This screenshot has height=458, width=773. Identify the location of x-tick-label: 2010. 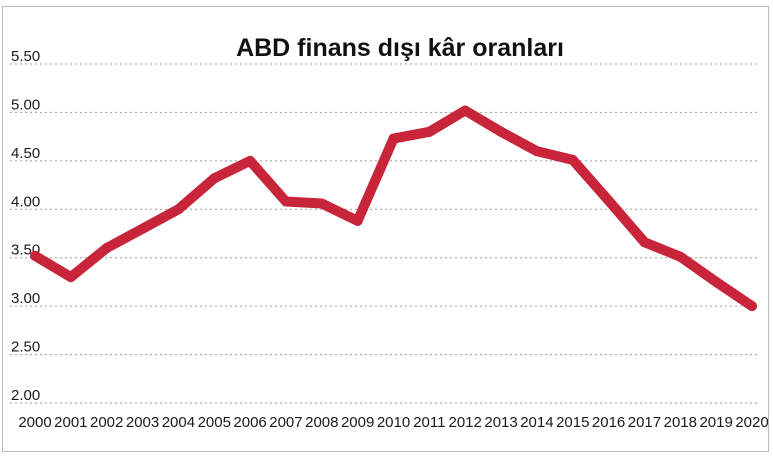
(393, 422).